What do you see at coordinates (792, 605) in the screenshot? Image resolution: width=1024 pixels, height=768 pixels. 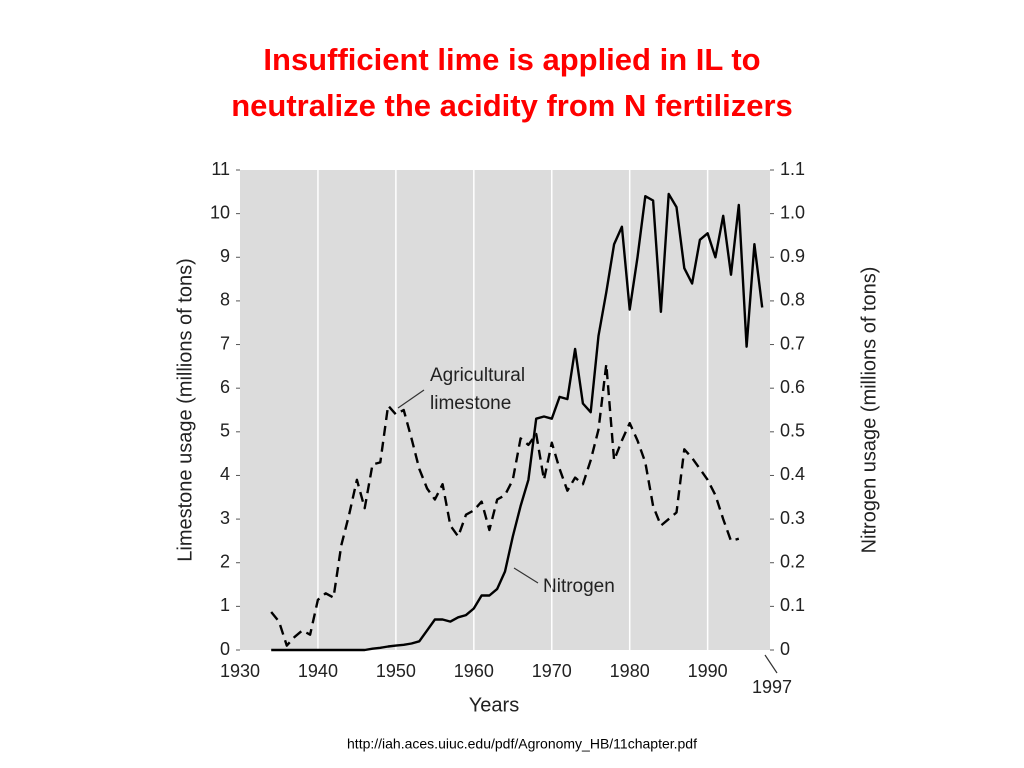 I see `y2-tick-label: 0.1` at bounding box center [792, 605].